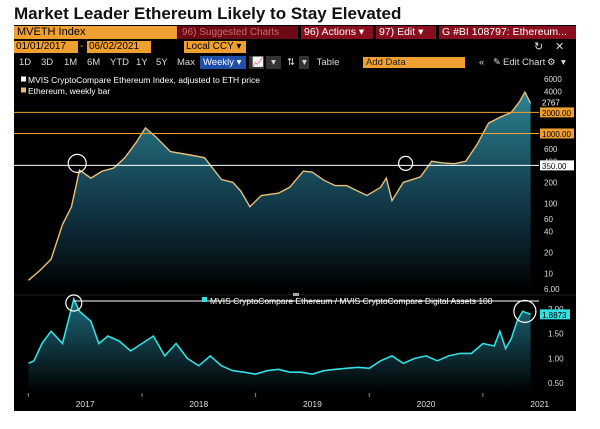  Describe the element at coordinates (85, 404) in the screenshot. I see `x-tick-label: 2017` at that location.